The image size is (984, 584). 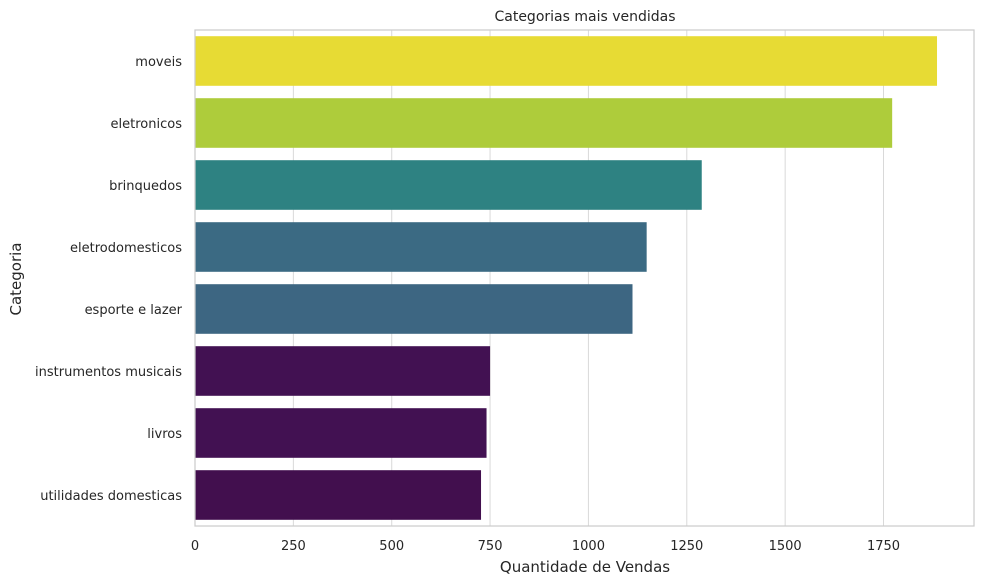 I want to click on bar-livros, so click(x=341, y=433).